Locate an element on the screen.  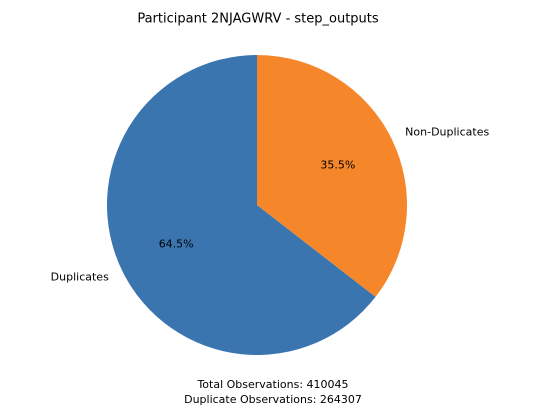
annotation: Total Observations: 410045 is located at coordinates (272, 384).